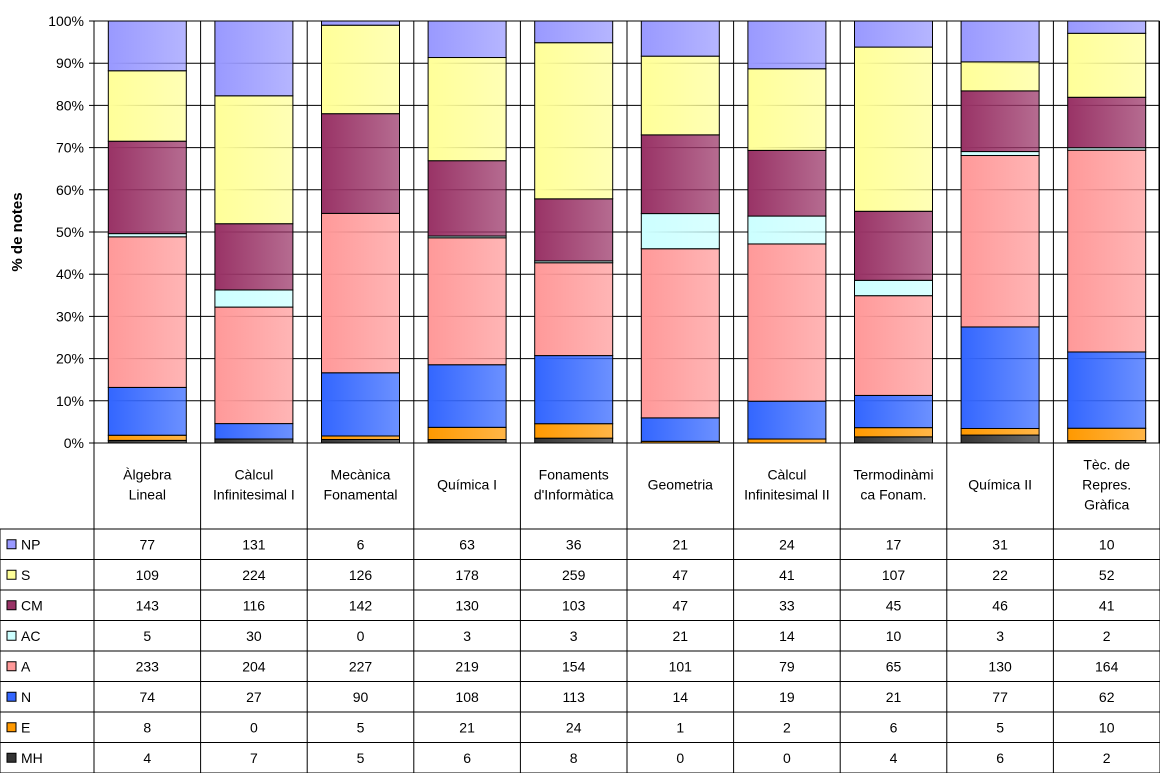 The width and height of the screenshot is (1160, 773). I want to click on table-cell-value: 108, so click(467, 697).